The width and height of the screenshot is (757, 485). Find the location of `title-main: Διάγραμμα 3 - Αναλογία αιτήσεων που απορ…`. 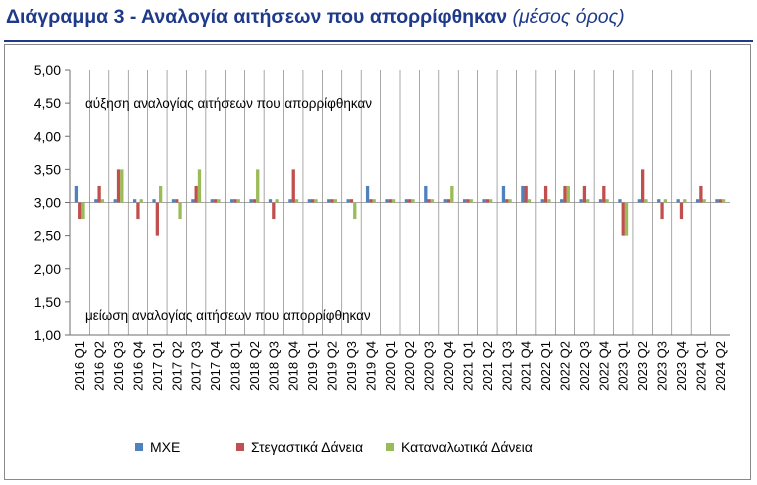

title-main: Διάγραμμα 3 - Αναλογία αιτήσεων που απορ… is located at coordinates (257, 17).